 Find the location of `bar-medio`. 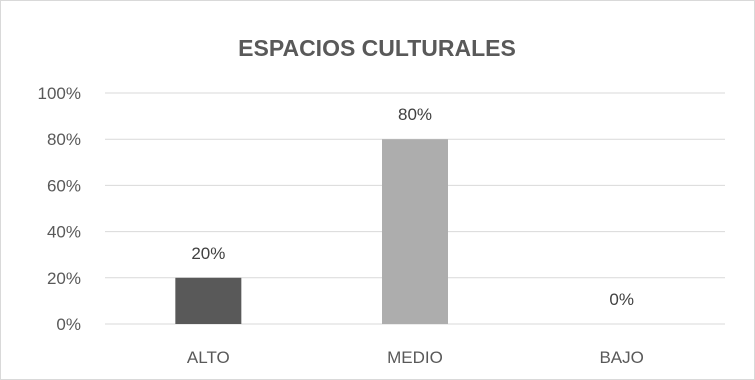

bar-medio is located at coordinates (415, 231).